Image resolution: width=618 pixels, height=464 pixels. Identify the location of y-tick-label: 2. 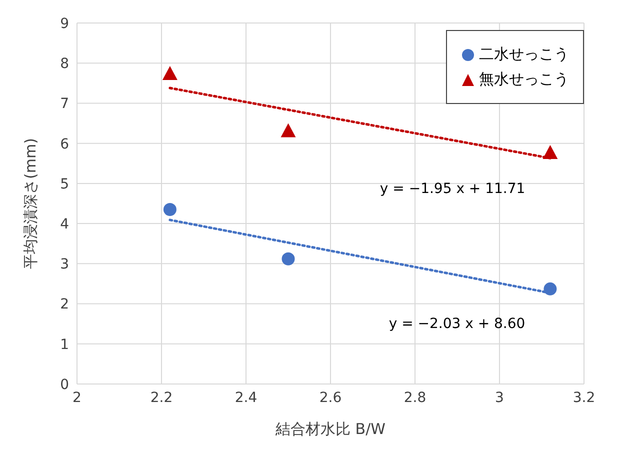
(64, 304).